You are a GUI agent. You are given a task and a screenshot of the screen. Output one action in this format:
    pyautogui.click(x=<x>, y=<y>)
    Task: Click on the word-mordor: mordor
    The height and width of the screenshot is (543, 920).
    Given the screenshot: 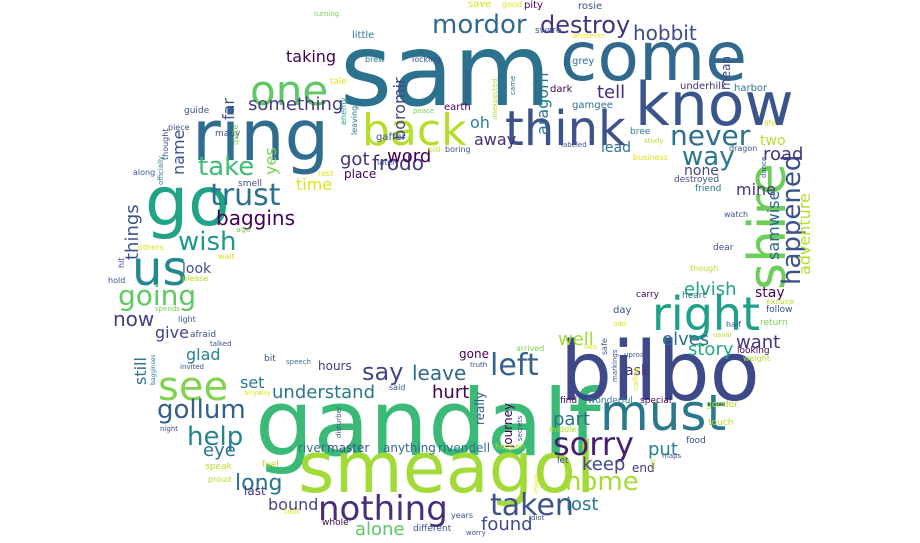 What is the action you would take?
    pyautogui.click(x=479, y=25)
    